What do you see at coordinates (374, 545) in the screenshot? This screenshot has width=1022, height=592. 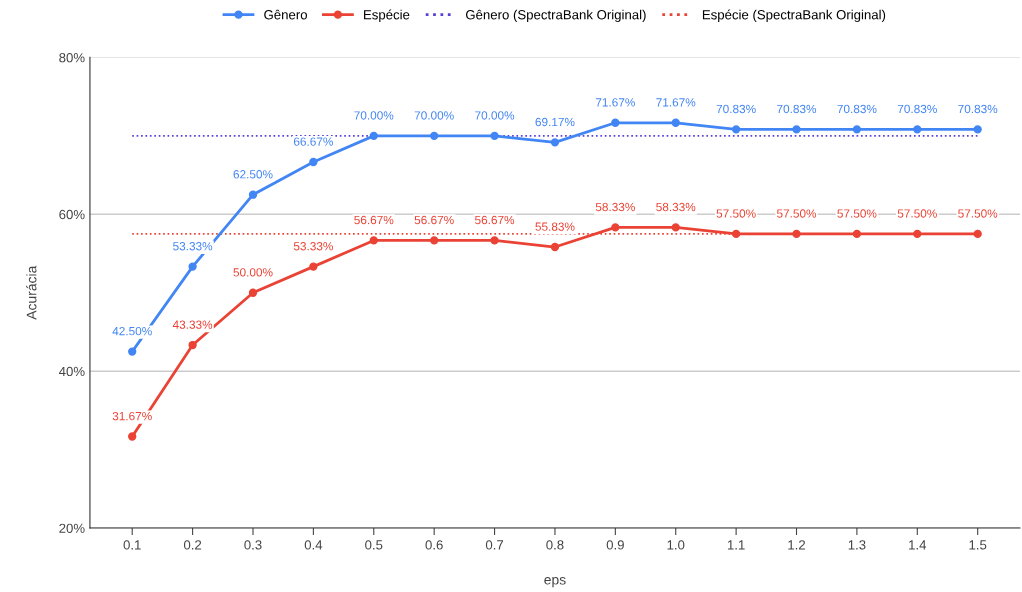 I see `x-tick-label: 0.5` at bounding box center [374, 545].